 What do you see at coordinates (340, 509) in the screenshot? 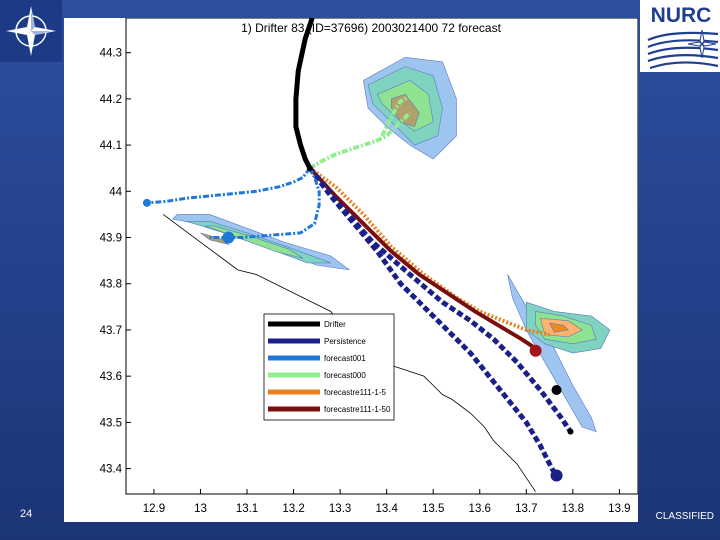
I see `x-tick-label-4: 13.3` at bounding box center [340, 509].